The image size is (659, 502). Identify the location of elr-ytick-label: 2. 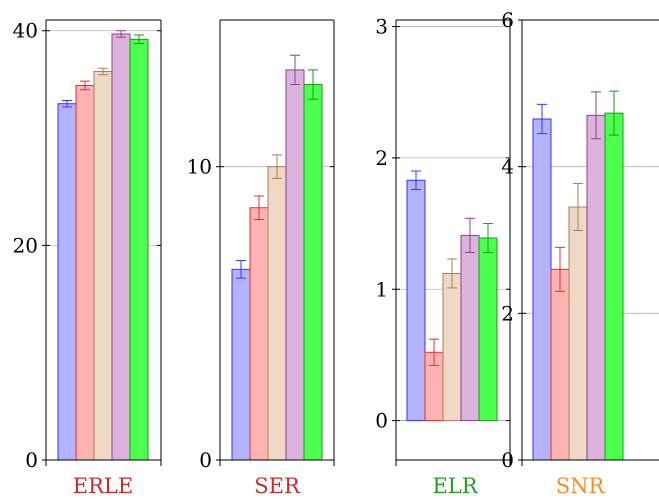
(381, 158).